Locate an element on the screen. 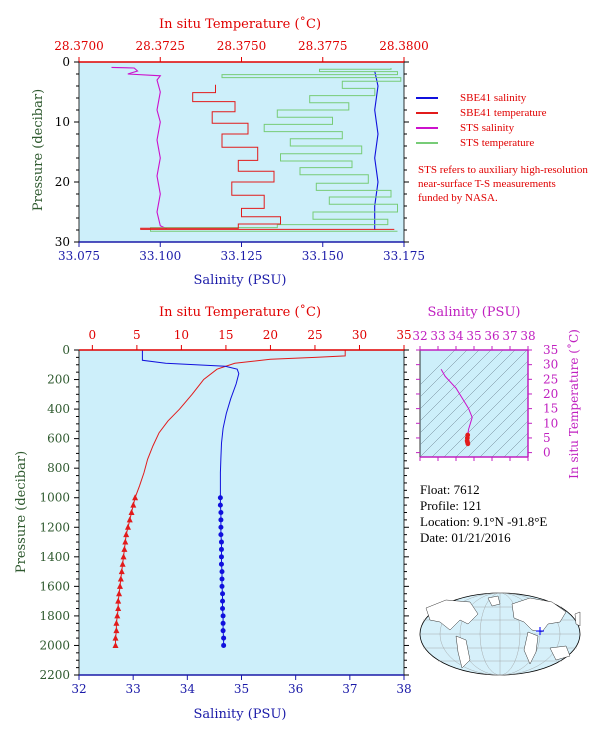 The image size is (601, 736). location: Location: 9.1°N -91.8°E is located at coordinates (484, 521).